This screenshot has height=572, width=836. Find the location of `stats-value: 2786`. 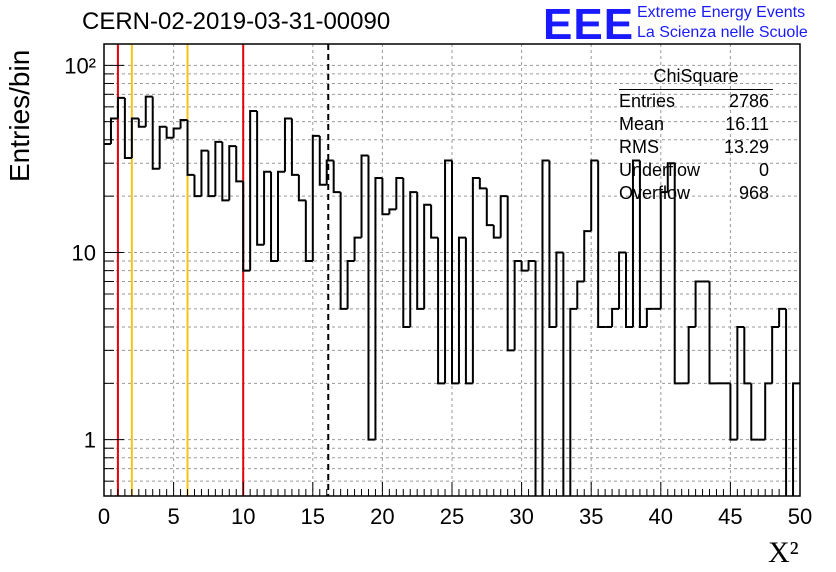

stats-value: 2786 is located at coordinates (748, 101).